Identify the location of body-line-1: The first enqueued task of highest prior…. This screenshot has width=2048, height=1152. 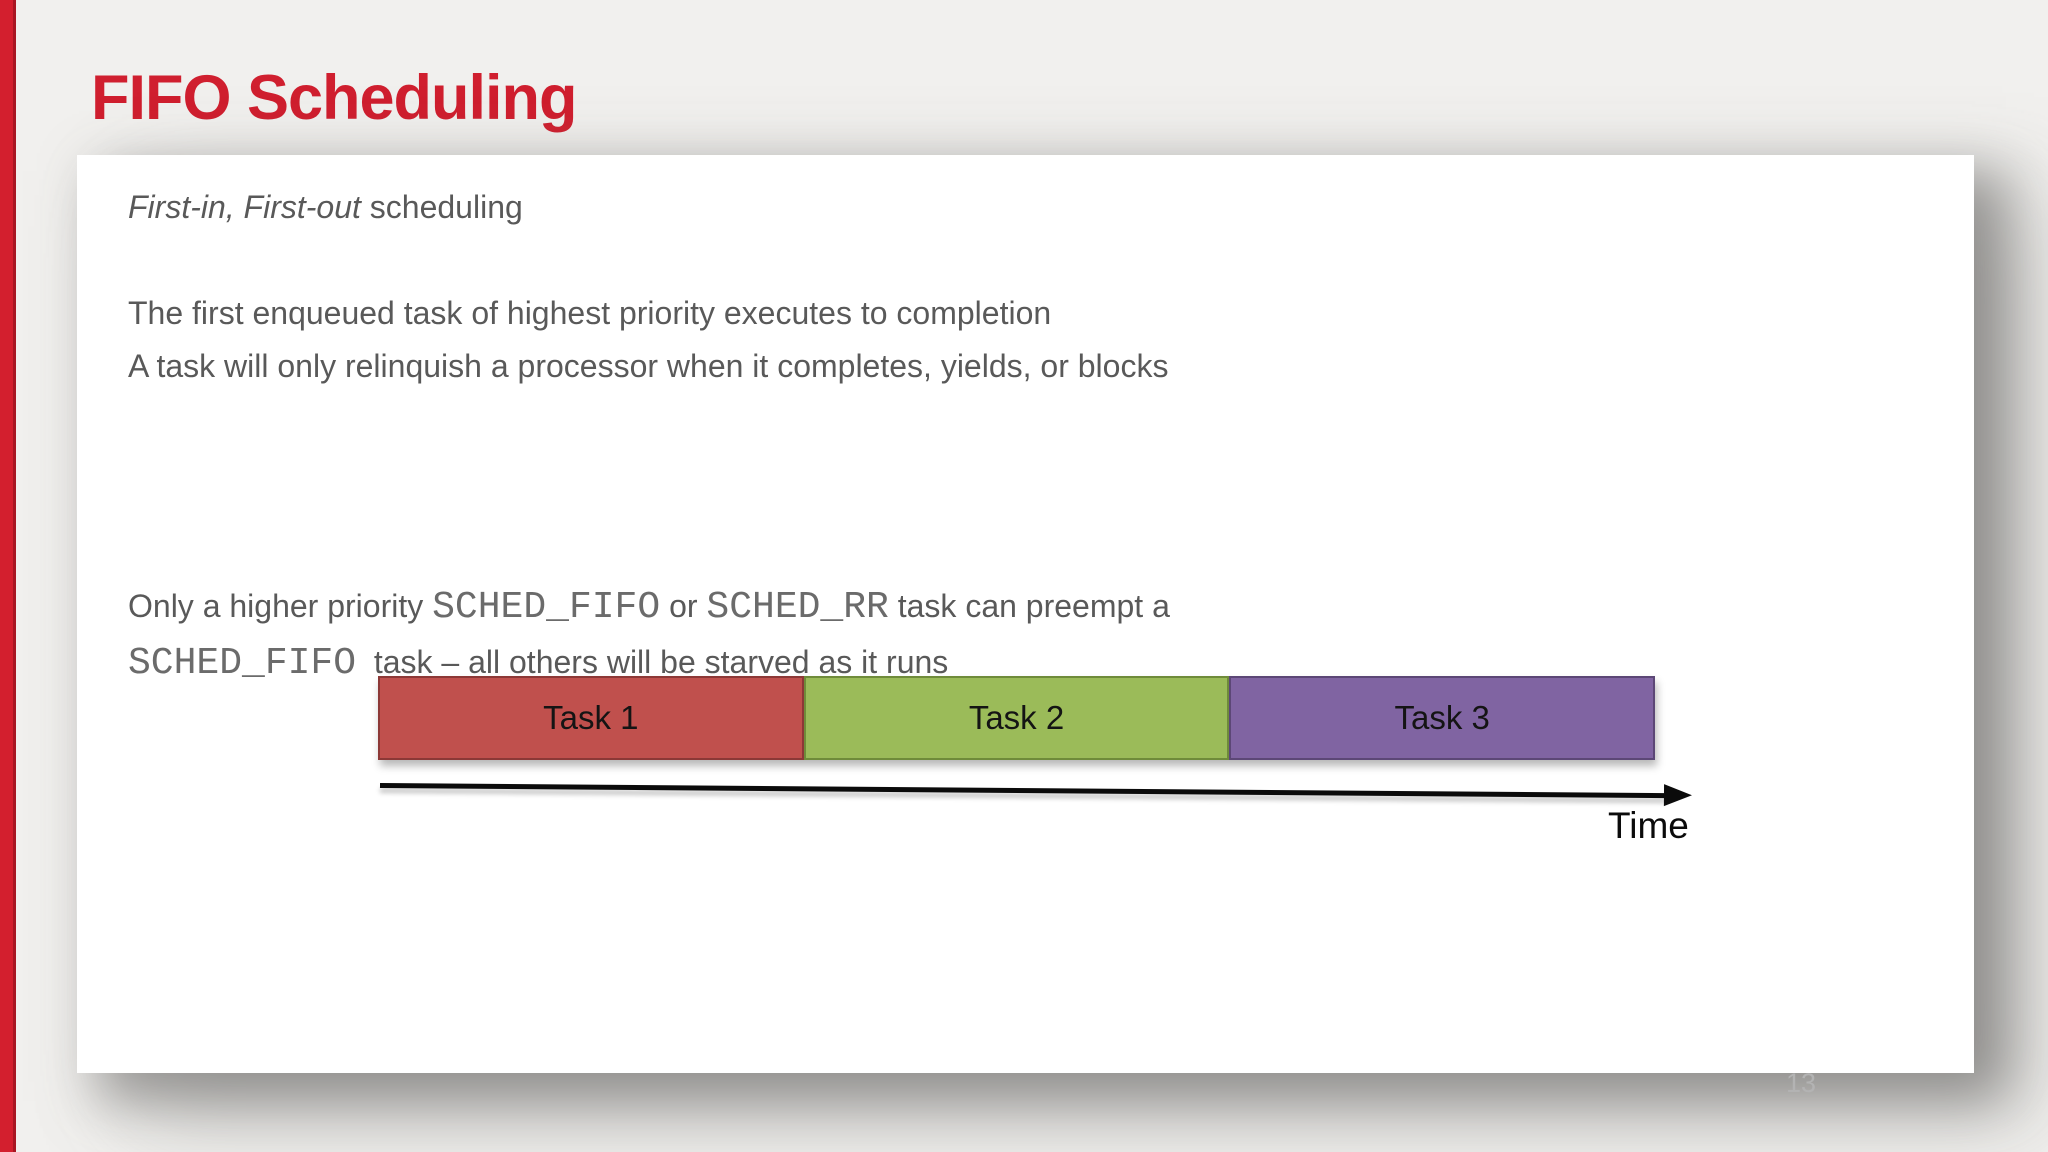
(590, 313).